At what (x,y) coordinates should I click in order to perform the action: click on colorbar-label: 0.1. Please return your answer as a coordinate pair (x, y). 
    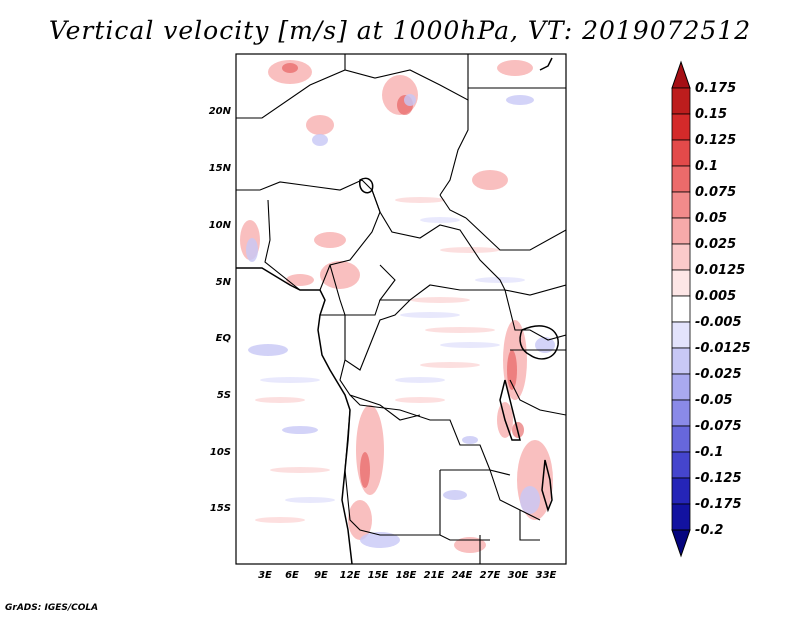
    Looking at the image, I should click on (706, 166).